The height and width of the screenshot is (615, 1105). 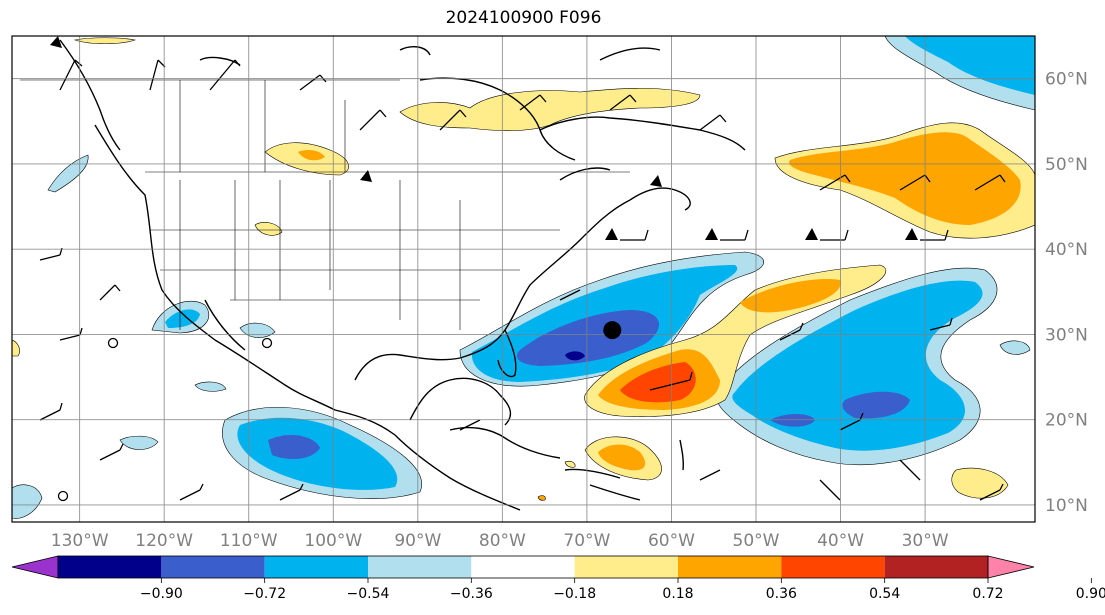 What do you see at coordinates (925, 541) in the screenshot?
I see `longitude-tick-label: 30°W` at bounding box center [925, 541].